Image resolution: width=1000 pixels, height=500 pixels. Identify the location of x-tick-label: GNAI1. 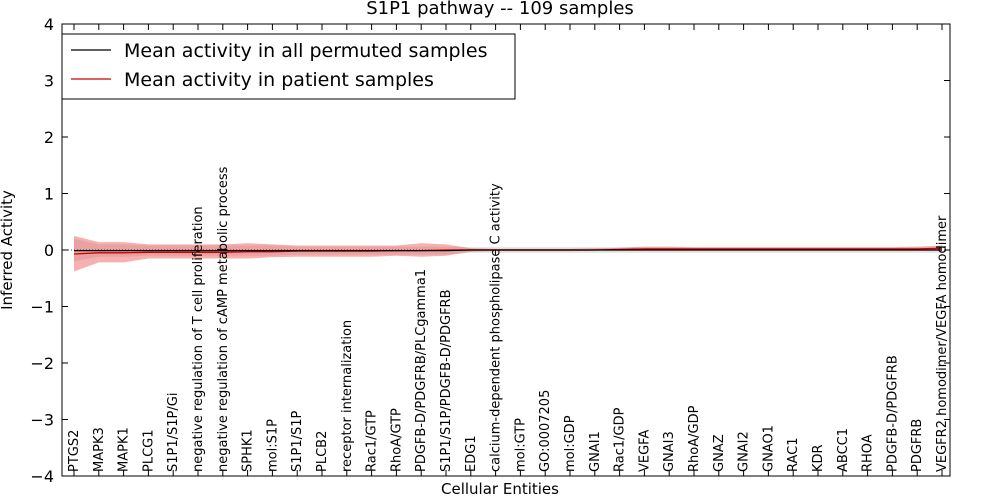
(595, 451).